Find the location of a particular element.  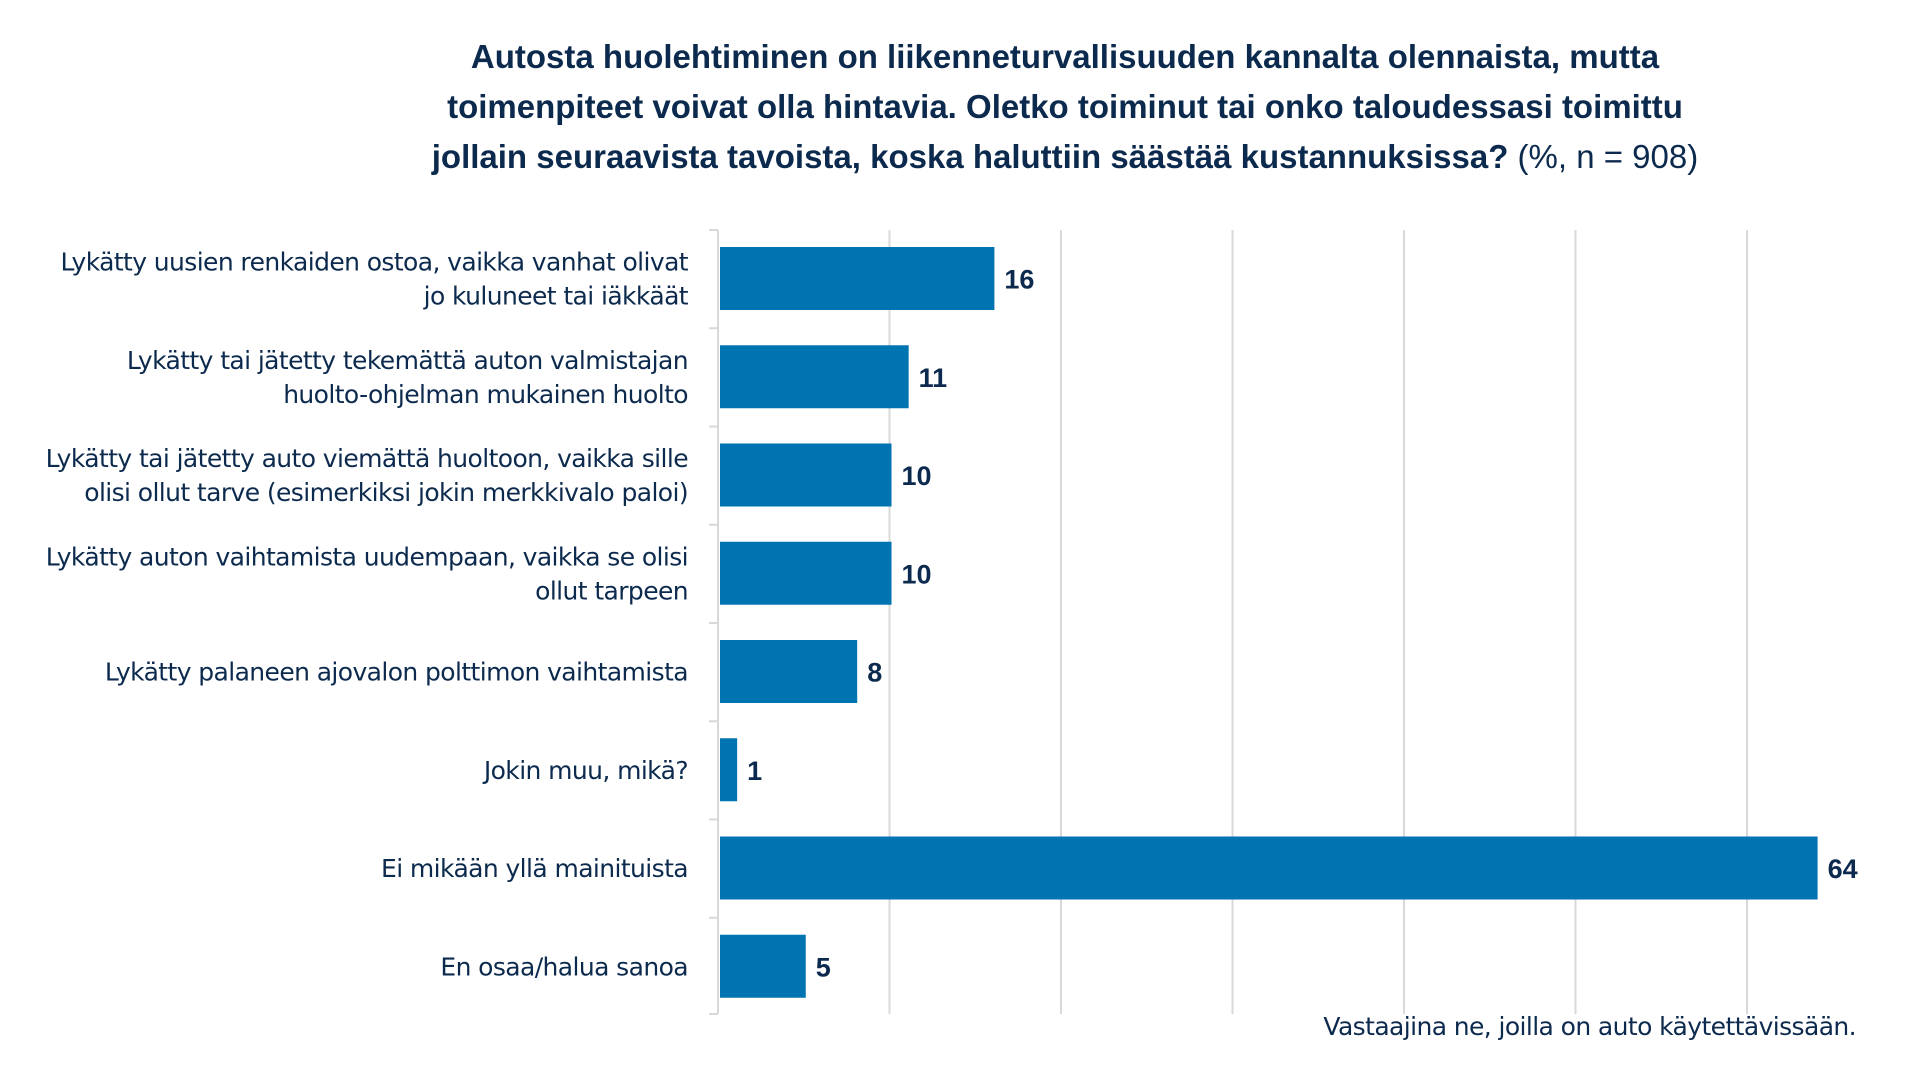

category-label: ollut tarpeen is located at coordinates (611, 590).